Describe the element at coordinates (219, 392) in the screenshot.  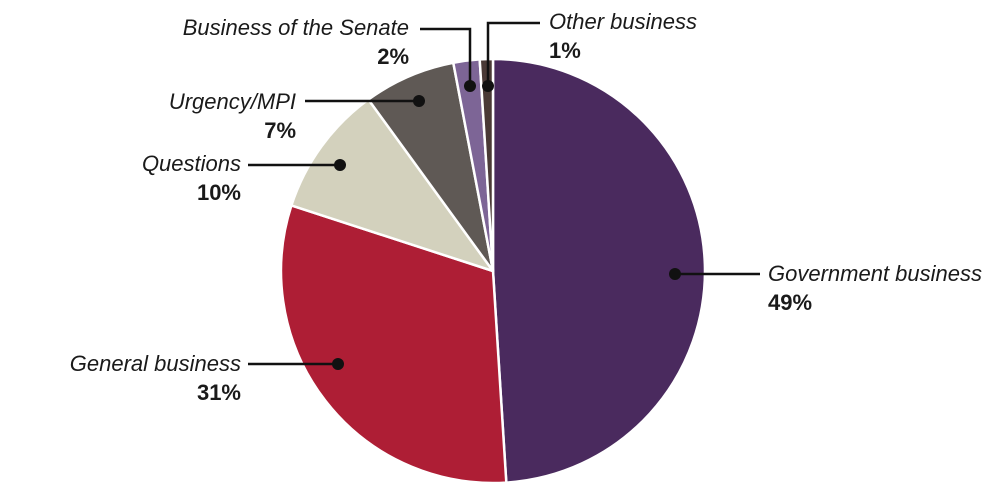
I see `value-general-business: 31%` at that location.